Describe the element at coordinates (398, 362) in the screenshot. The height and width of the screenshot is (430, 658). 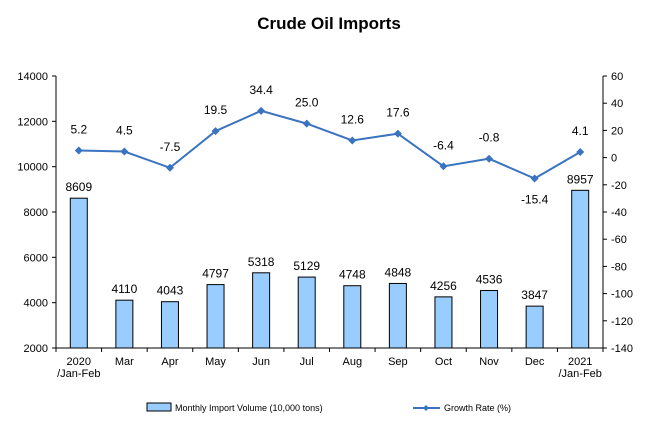
I see `x-tick-label: Sep` at that location.